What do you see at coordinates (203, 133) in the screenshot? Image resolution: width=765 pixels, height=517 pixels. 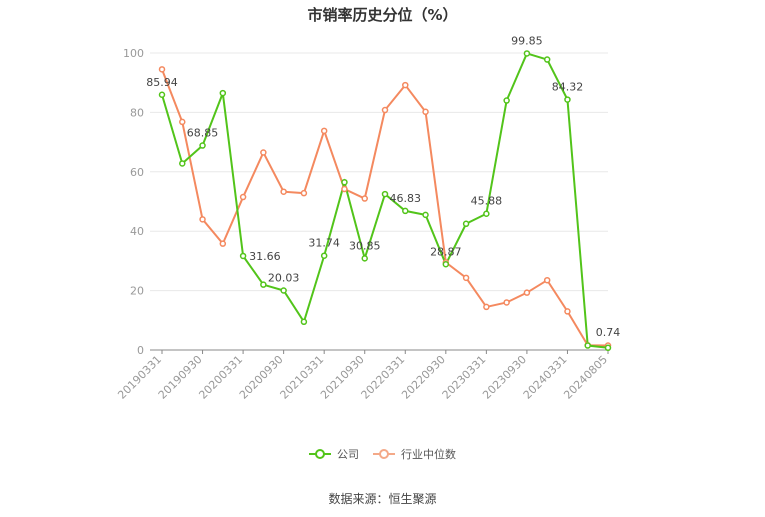 I see `data-label: 68.85` at bounding box center [203, 133].